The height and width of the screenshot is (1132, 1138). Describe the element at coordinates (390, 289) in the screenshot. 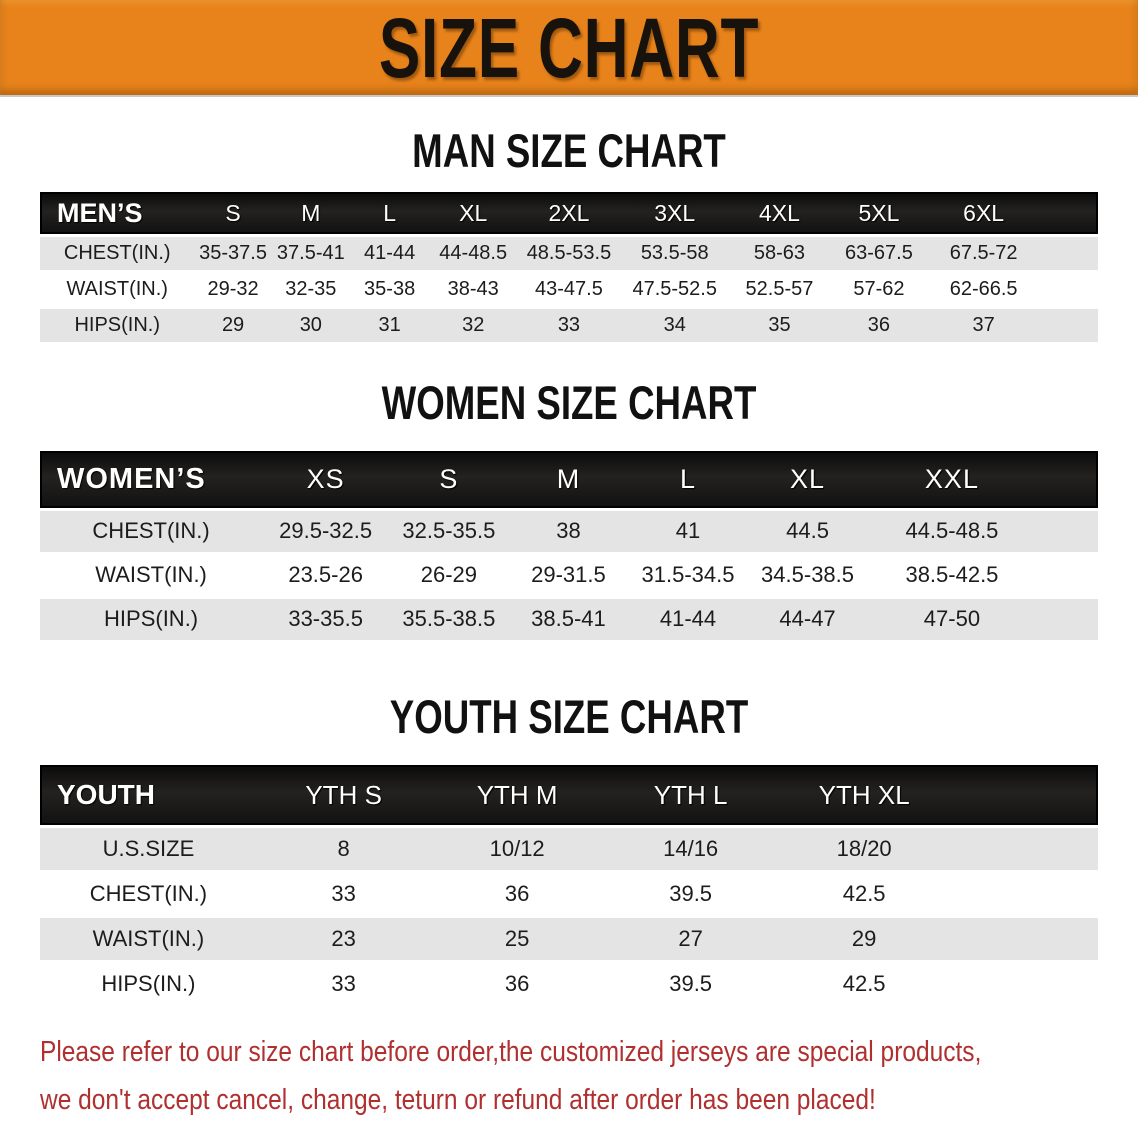

I see `size-value: 35-38` at that location.